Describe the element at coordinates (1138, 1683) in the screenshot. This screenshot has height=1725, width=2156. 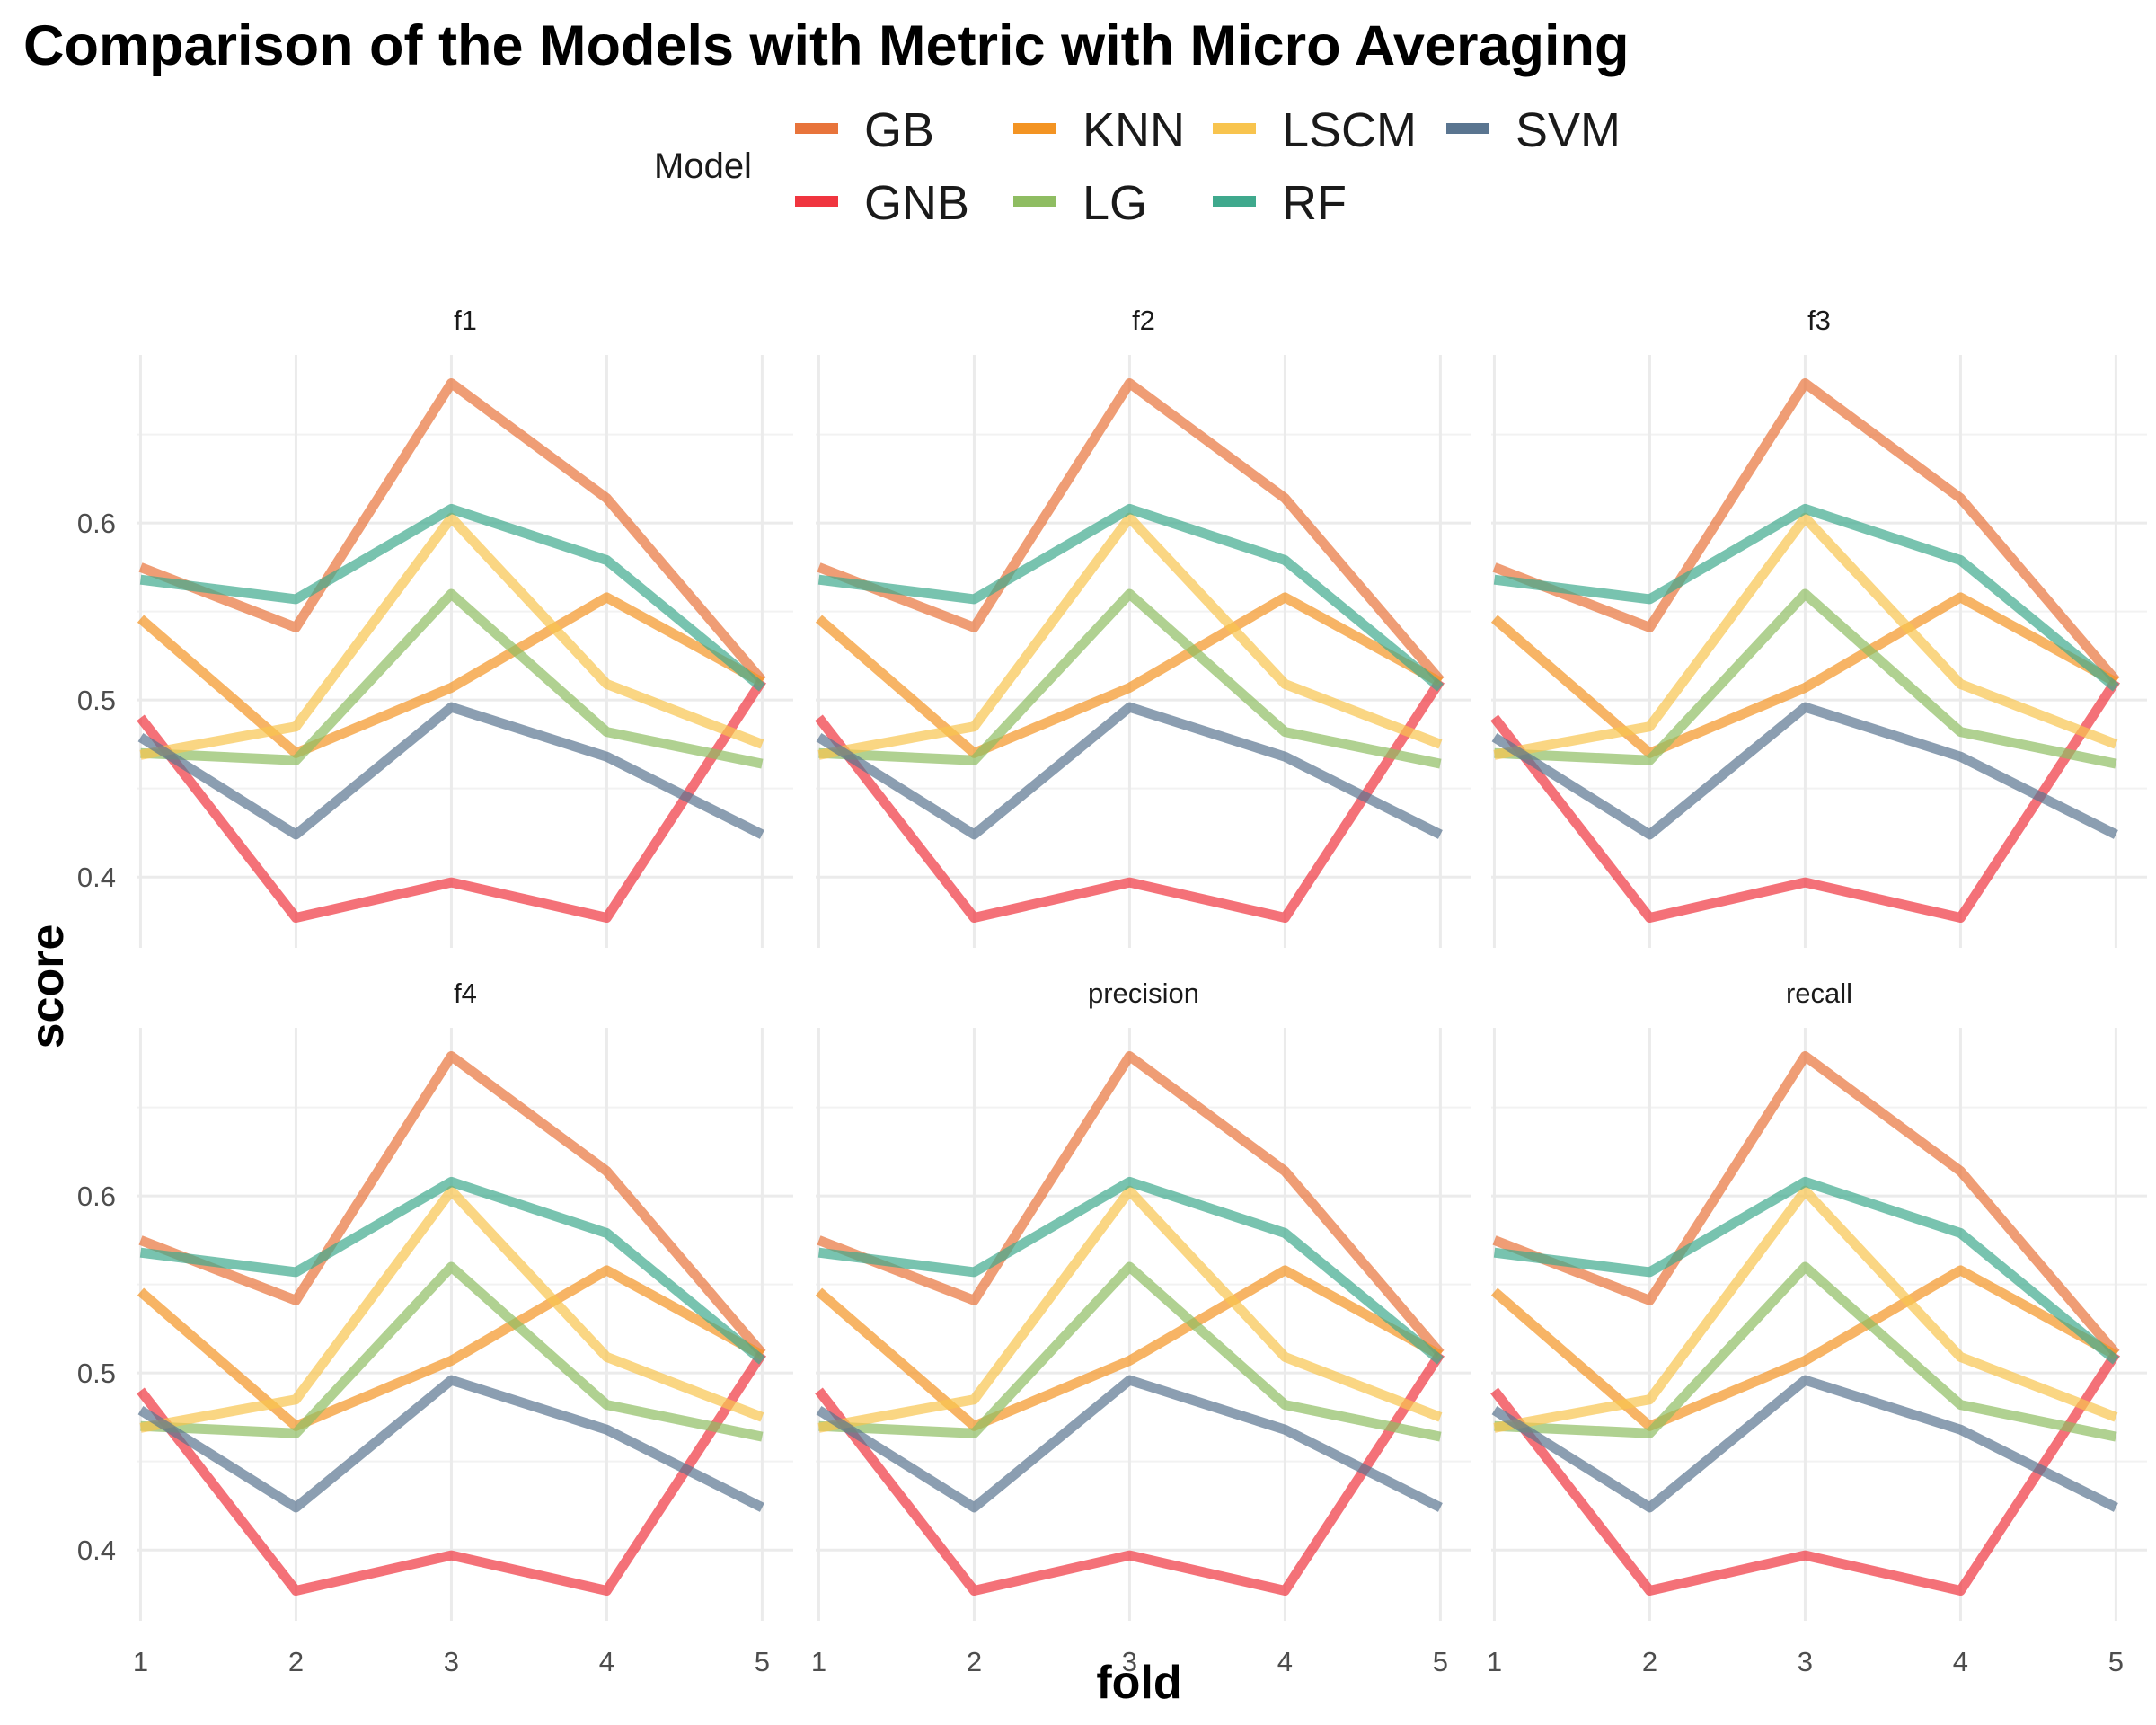
I see `x-axis-title: fold` at that location.